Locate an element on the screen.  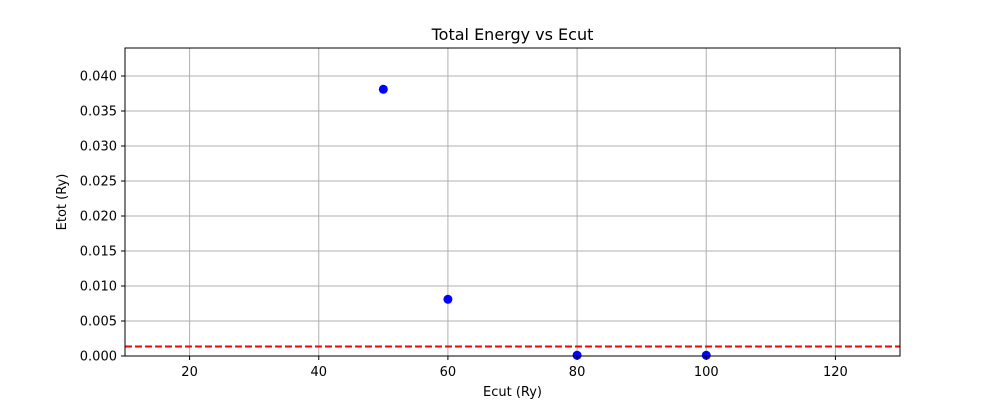
y-tick-label: 0.025 is located at coordinates (98, 182).